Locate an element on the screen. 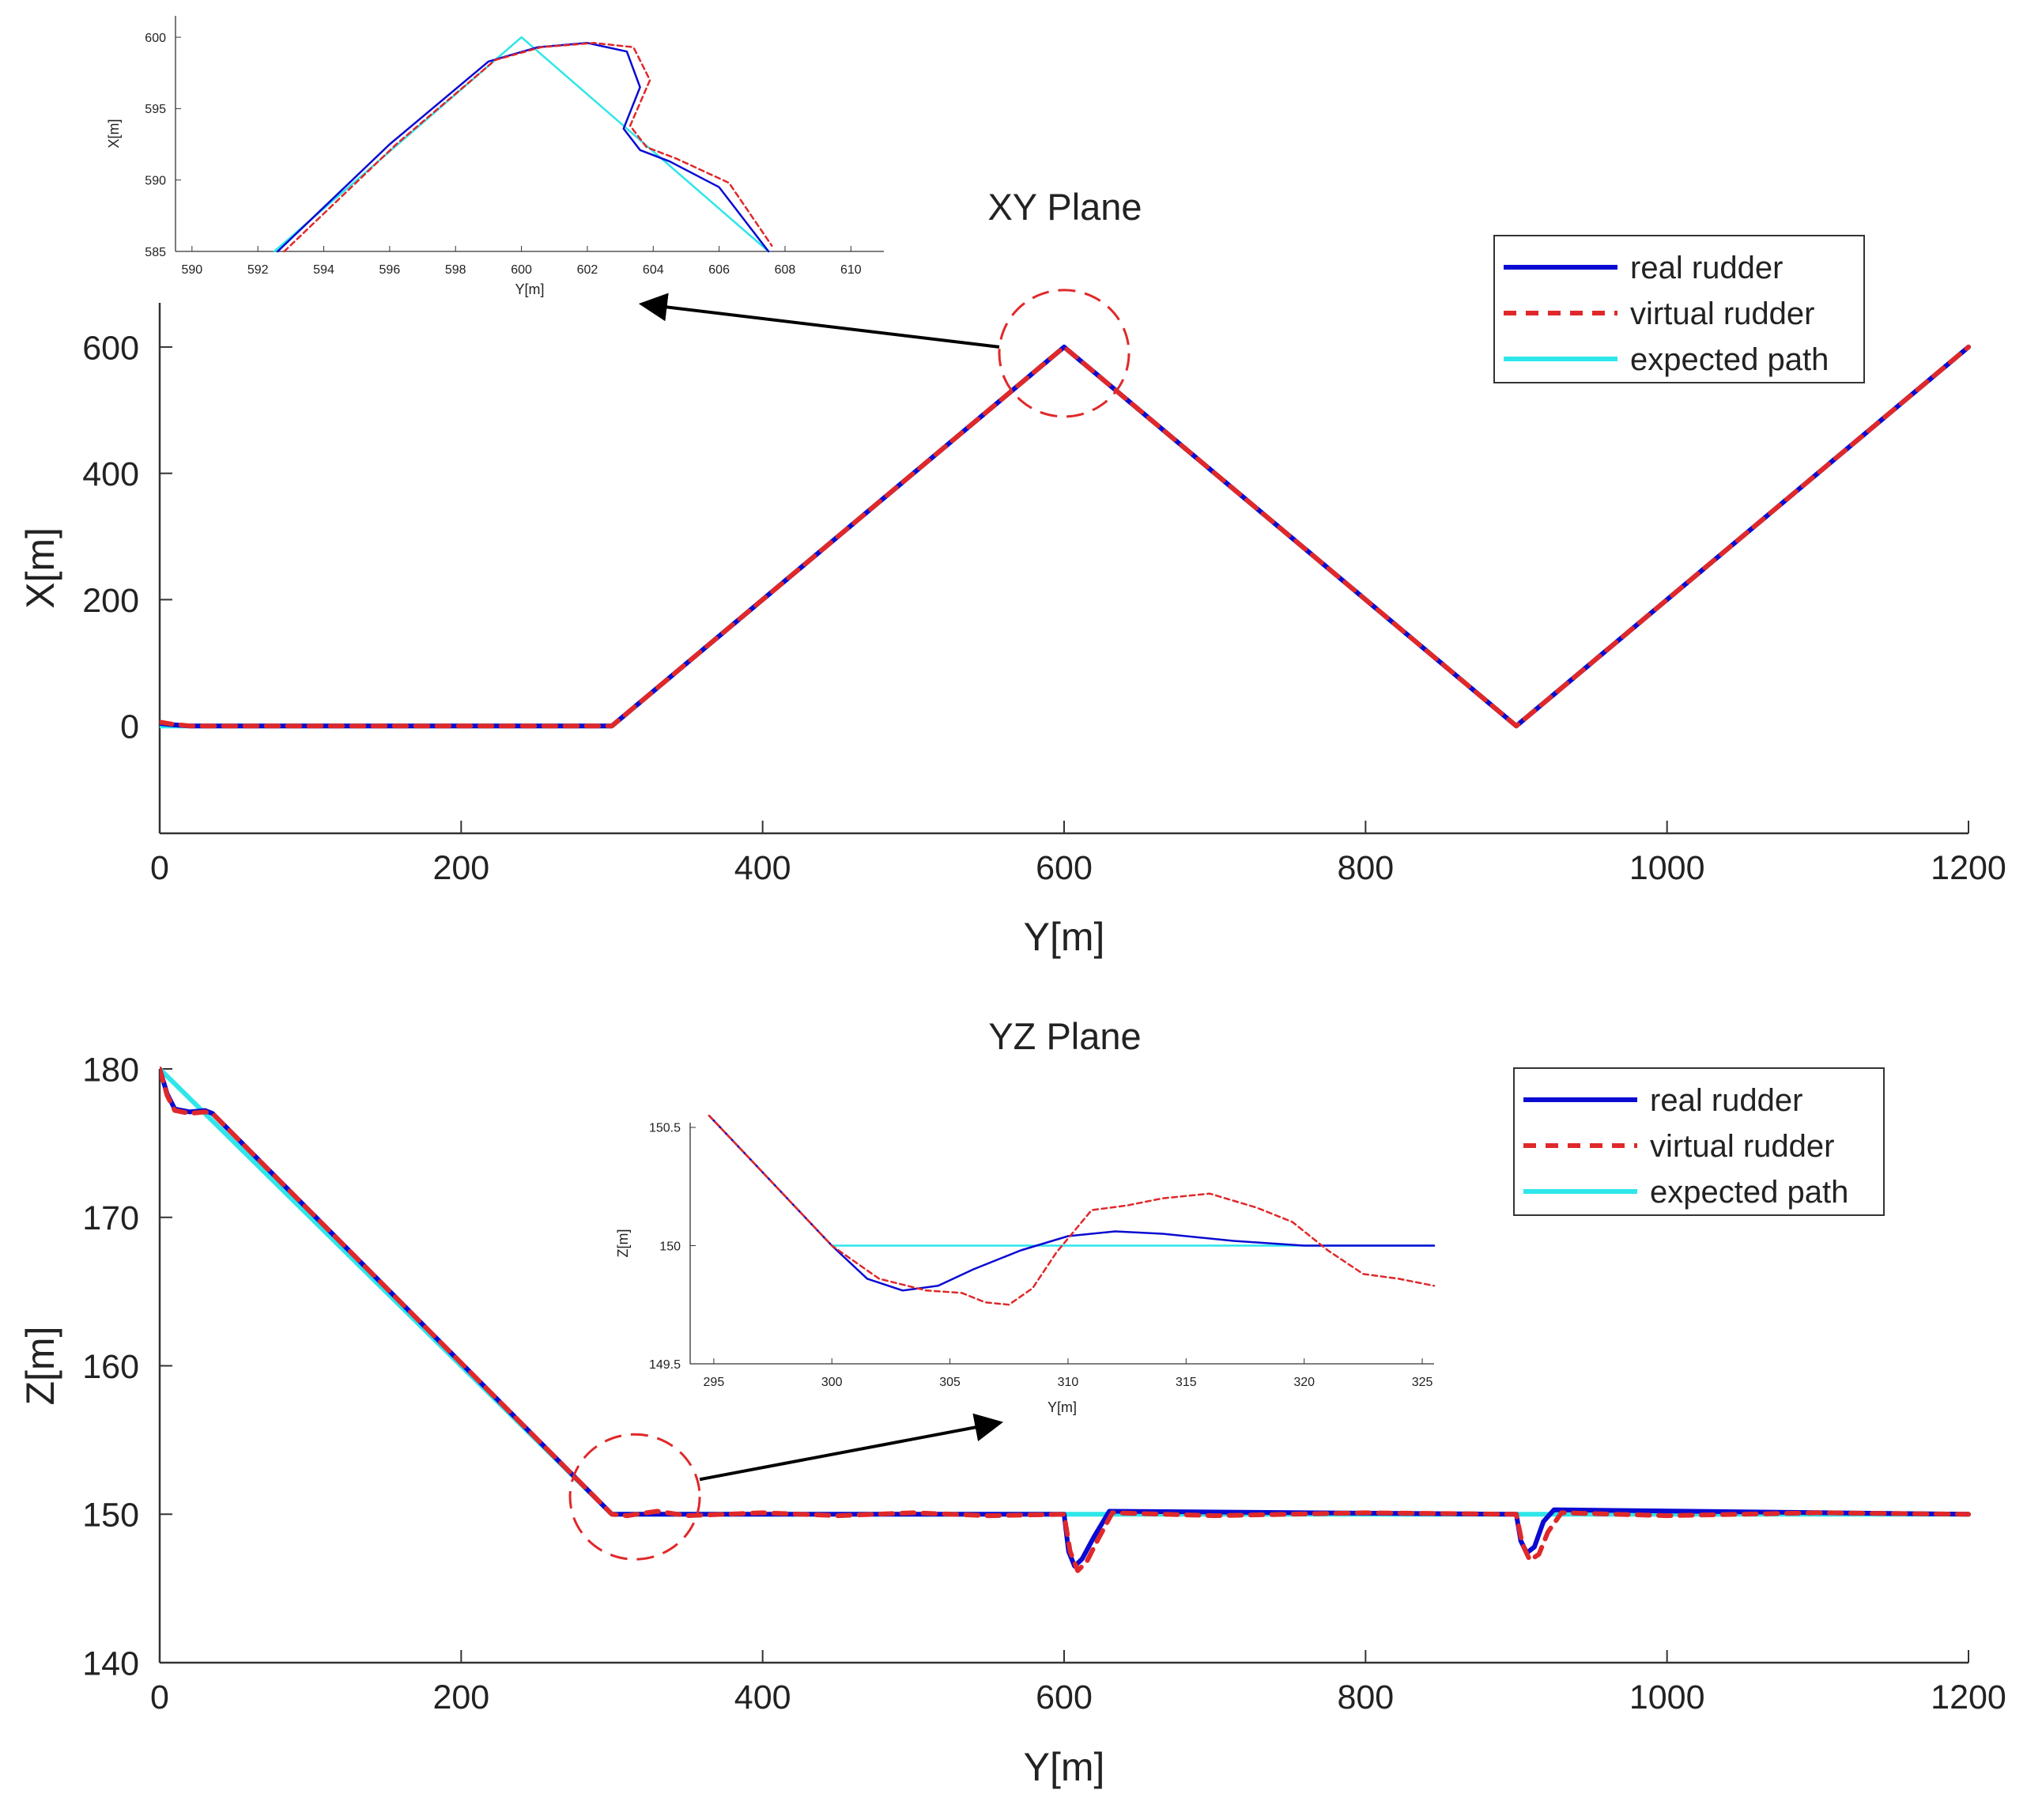 This screenshot has height=1820, width=2027. yz-inset-x-tick-label: 315 is located at coordinates (1186, 1382).